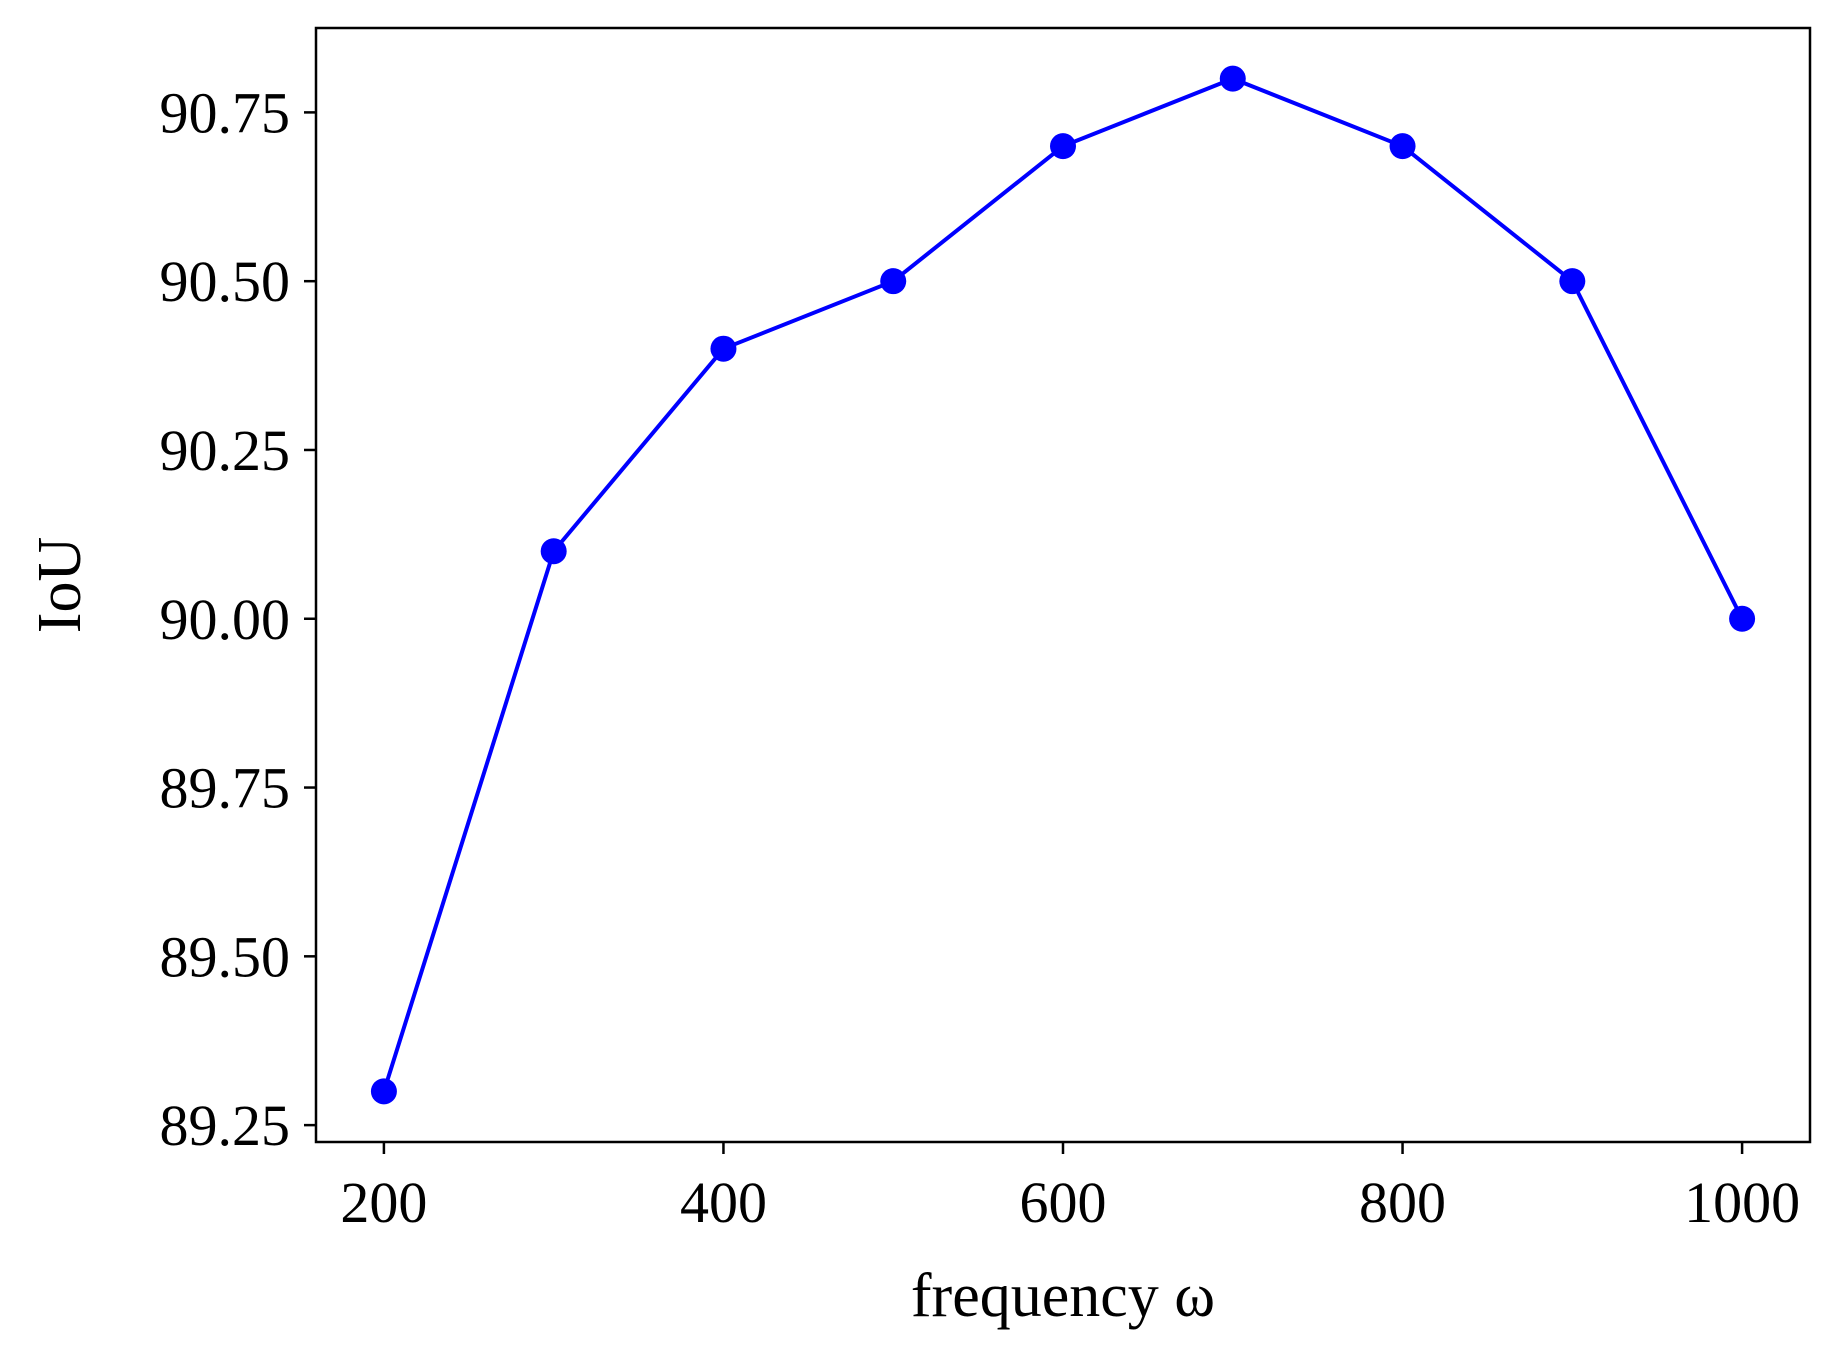  What do you see at coordinates (225, 619) in the screenshot?
I see `y-tick-label: 90.00` at bounding box center [225, 619].